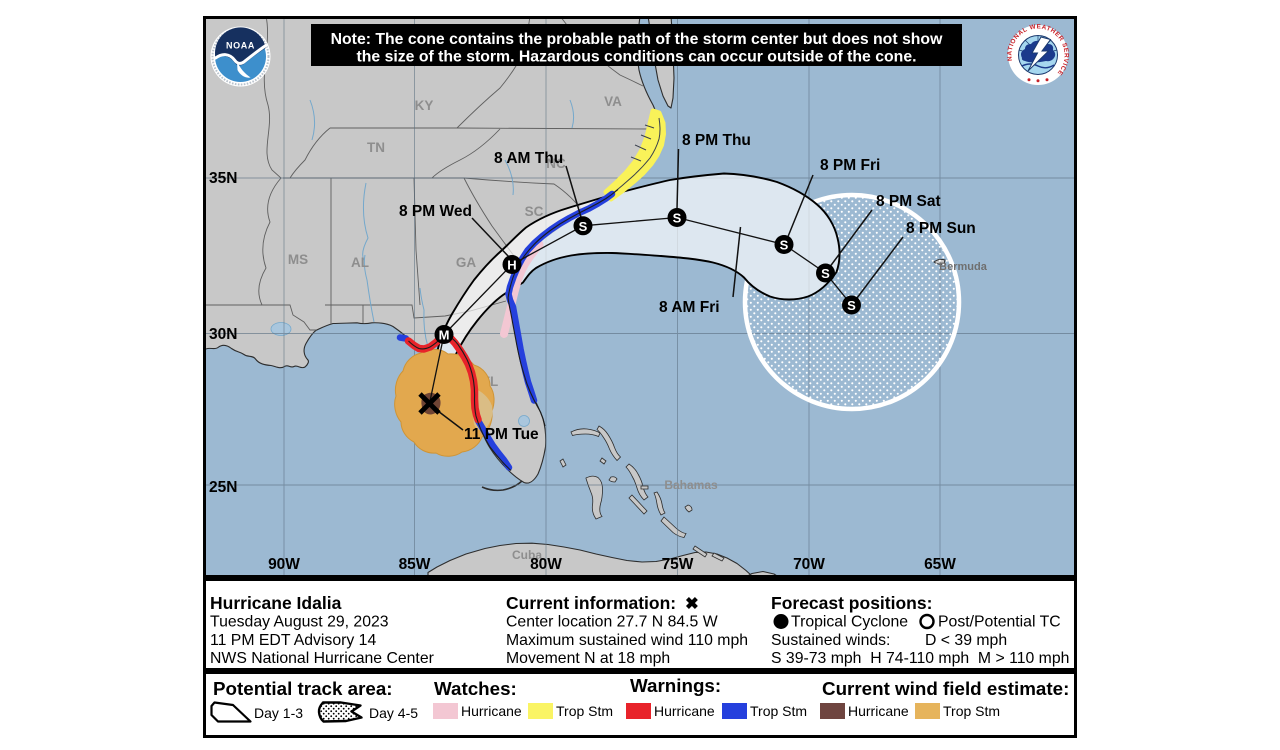 Image resolution: width=1280 pixels, height=750 pixels. I want to click on svg-text: Warnings:, so click(675, 685).